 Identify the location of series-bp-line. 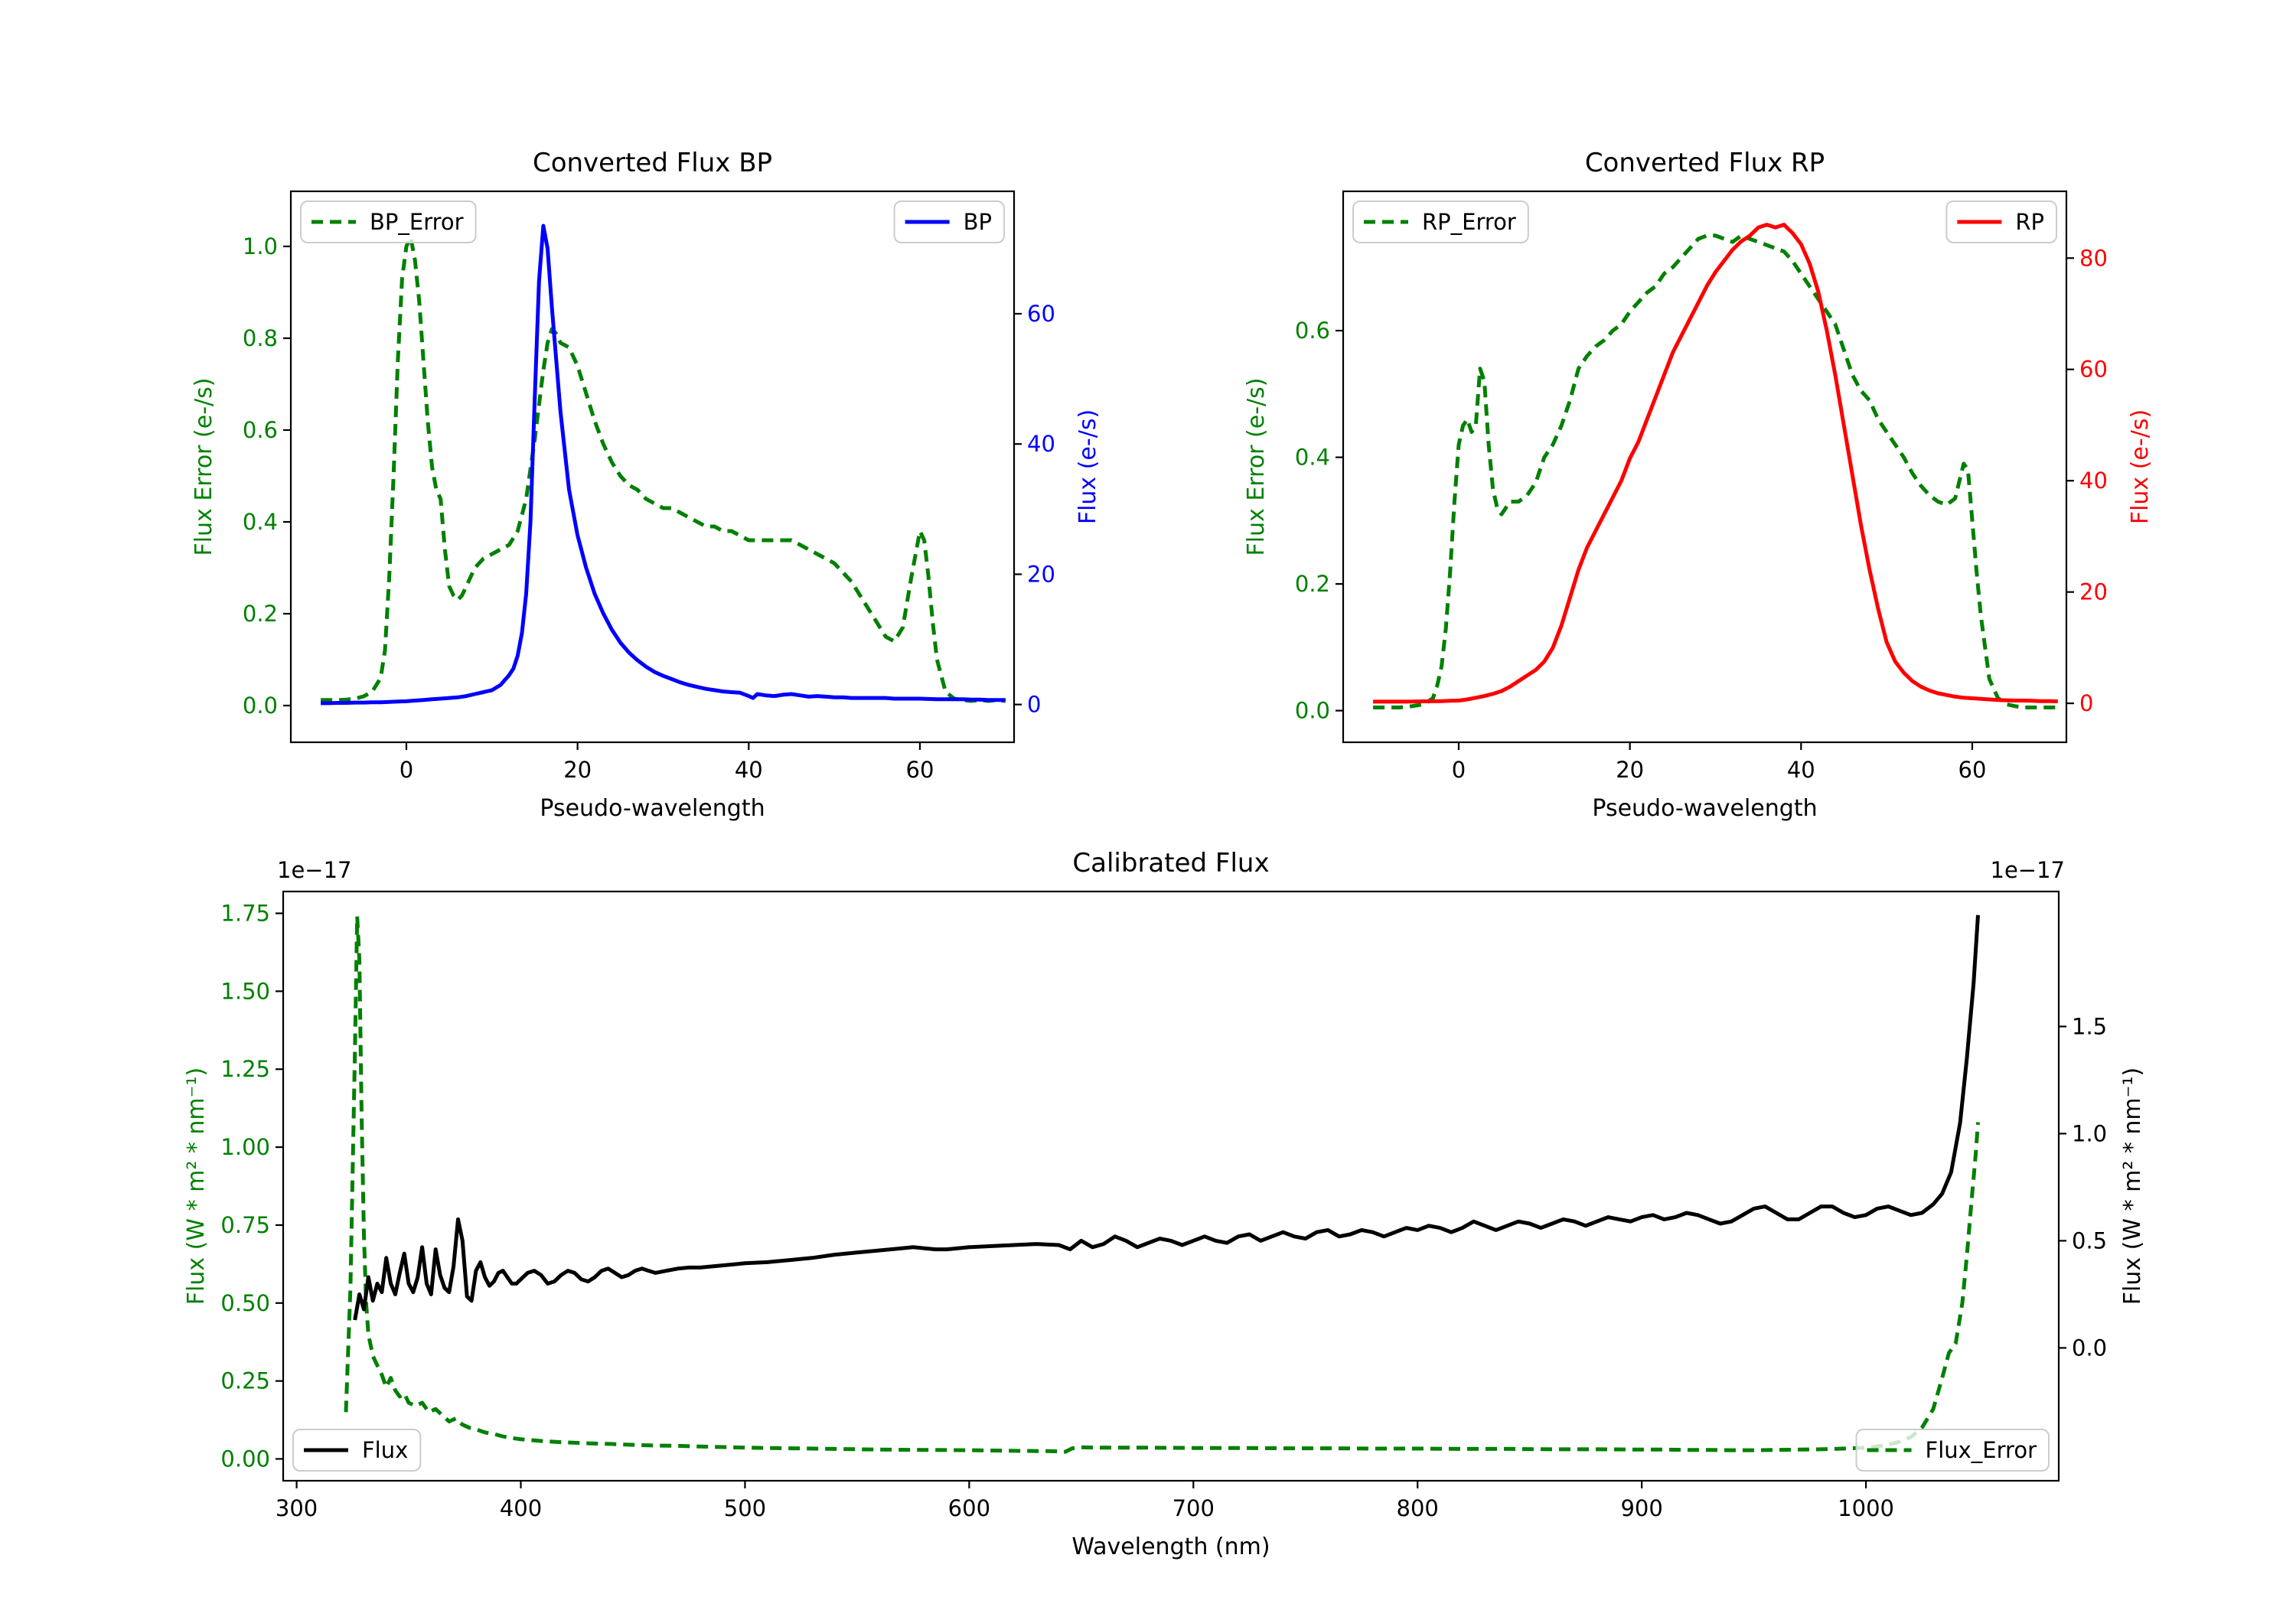
(663, 464).